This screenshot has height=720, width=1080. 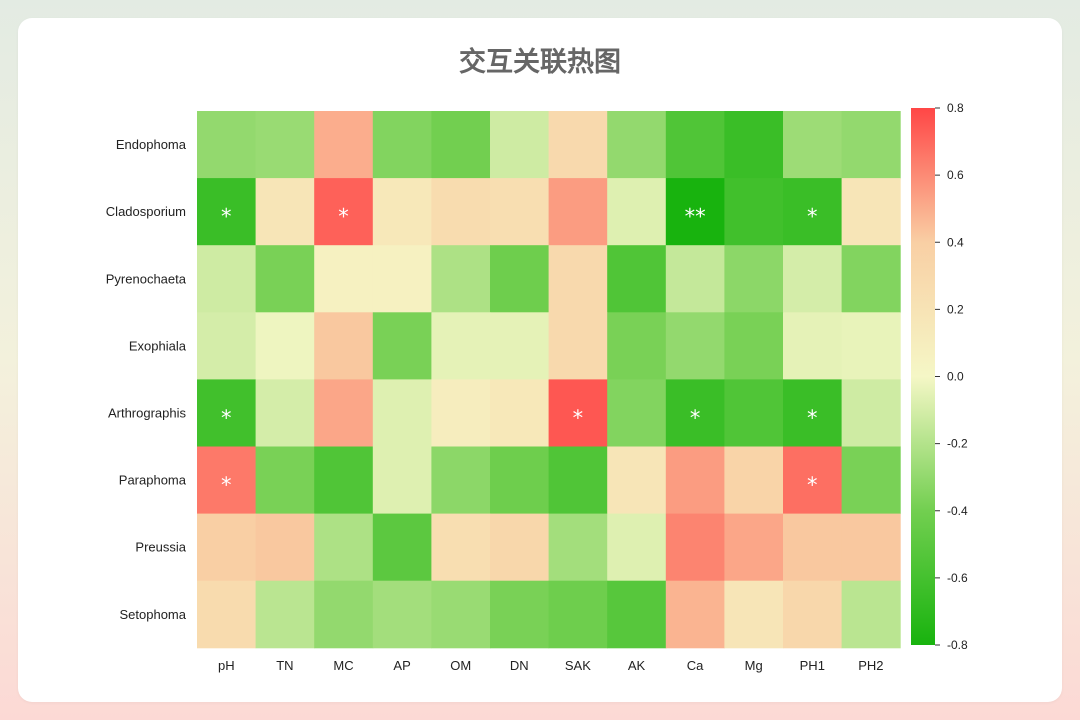 What do you see at coordinates (578, 665) in the screenshot?
I see `column-label: SAK` at bounding box center [578, 665].